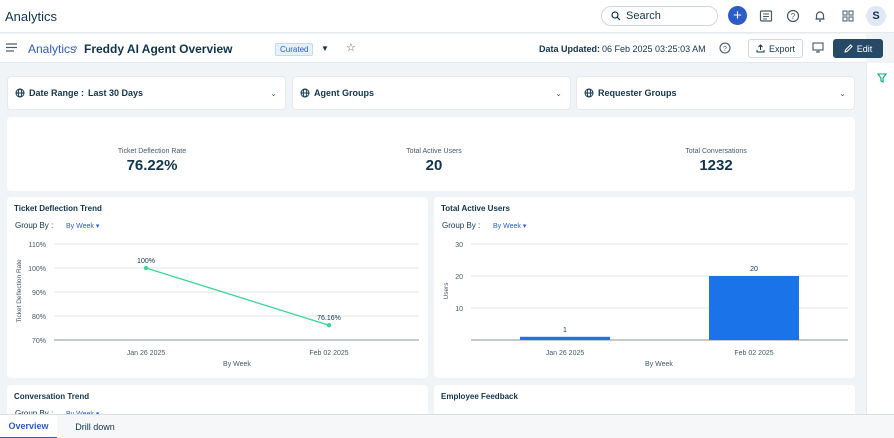 The height and width of the screenshot is (438, 894). I want to click on new-button: +, so click(737, 15).